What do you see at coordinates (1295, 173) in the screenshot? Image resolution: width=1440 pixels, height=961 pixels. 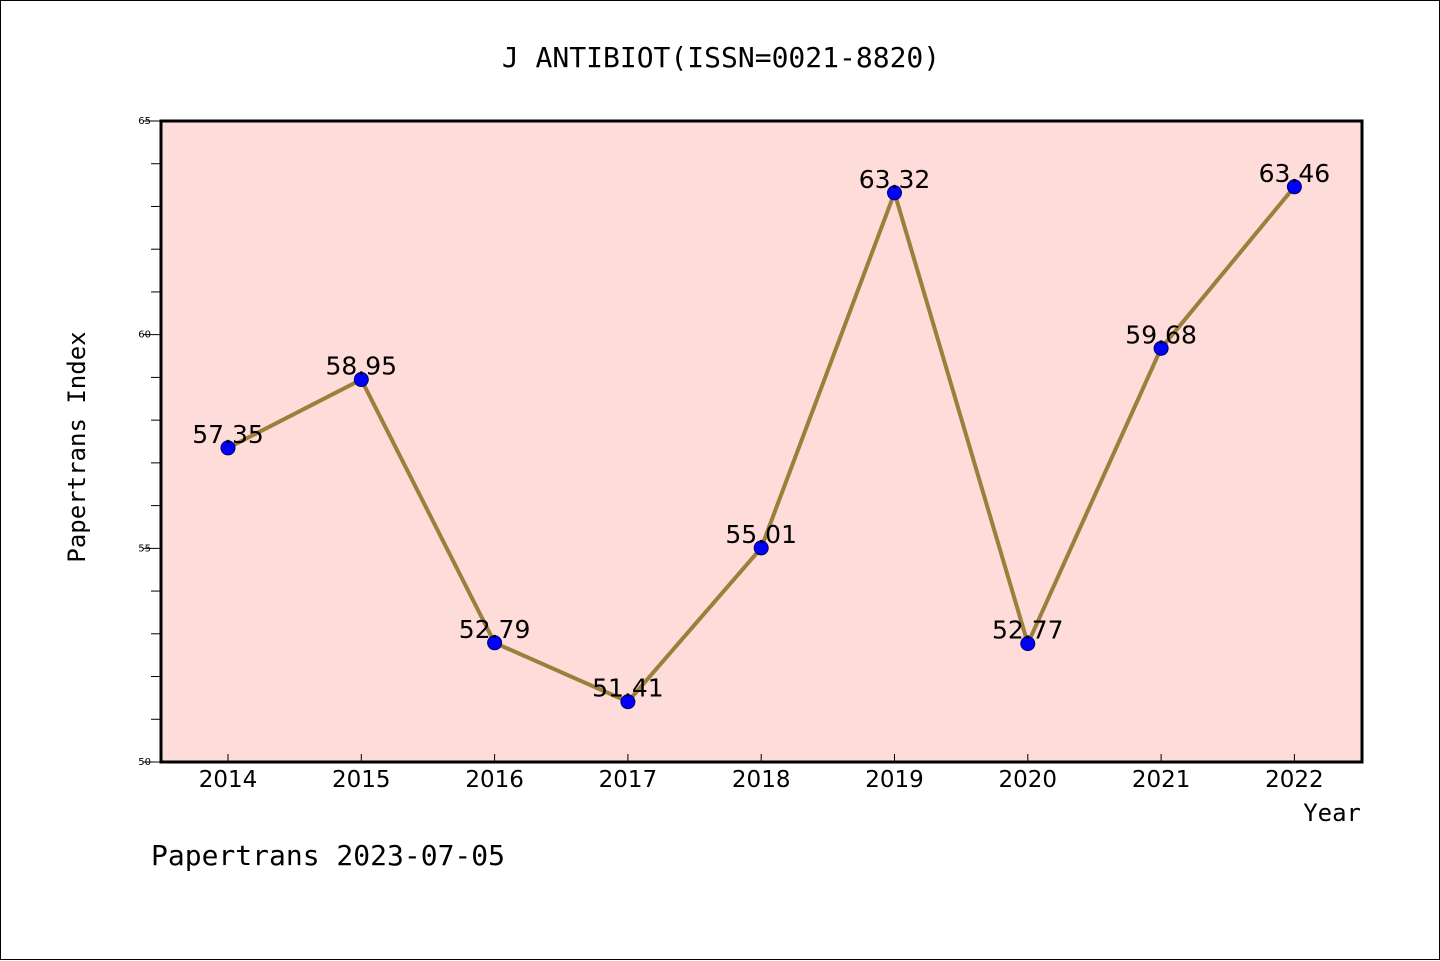 I see `data-label: 63.46` at bounding box center [1295, 173].